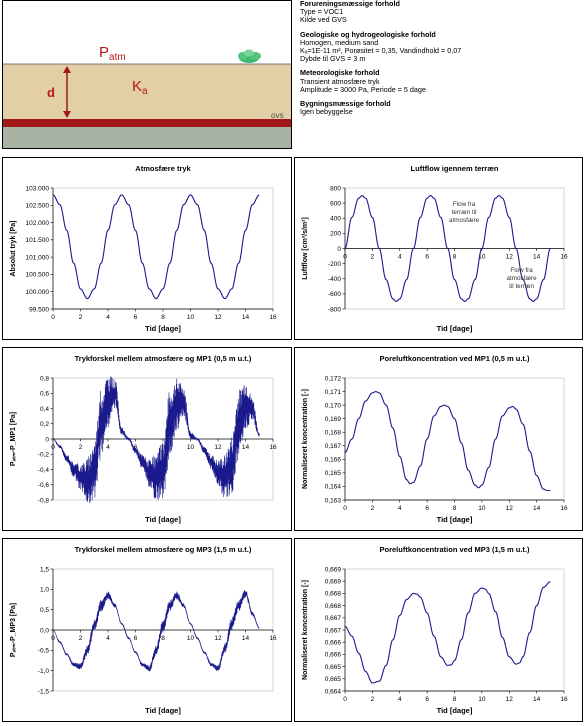 The image size is (585, 726). Describe the element at coordinates (44, 424) in the screenshot. I see `y-tick-label: 0,2` at that location.